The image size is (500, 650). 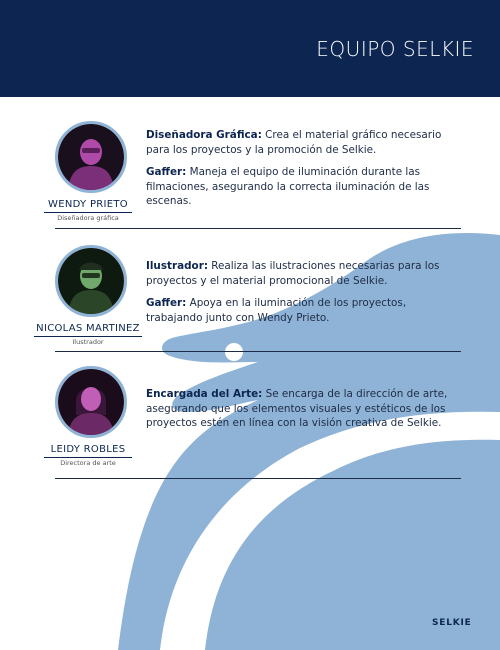 What do you see at coordinates (88, 218) in the screenshot?
I see `member-role: Diseñadora gráfica` at bounding box center [88, 218].